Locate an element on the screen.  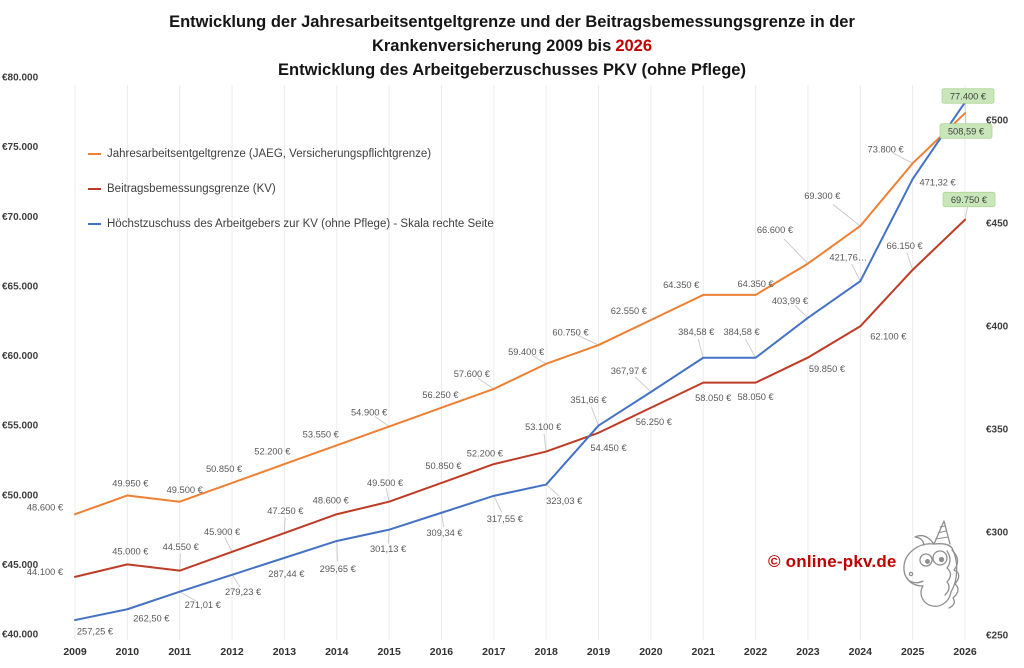
data-point-label: 66.600 € is located at coordinates (775, 230).